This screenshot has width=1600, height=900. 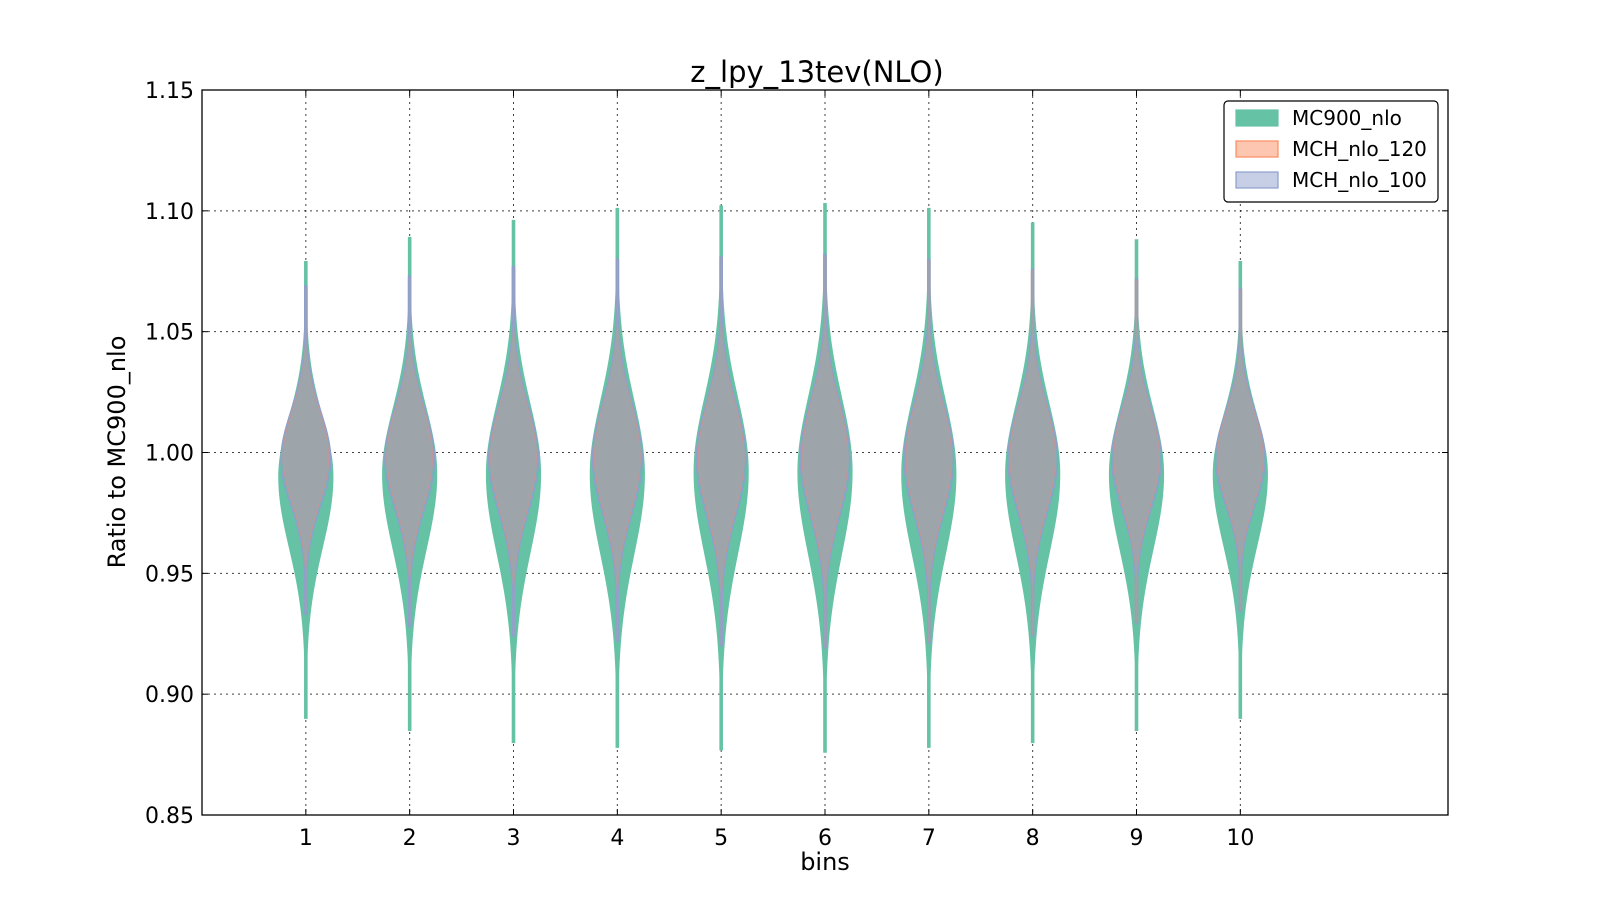 I want to click on y-tick-label: 1.00, so click(x=169, y=454).